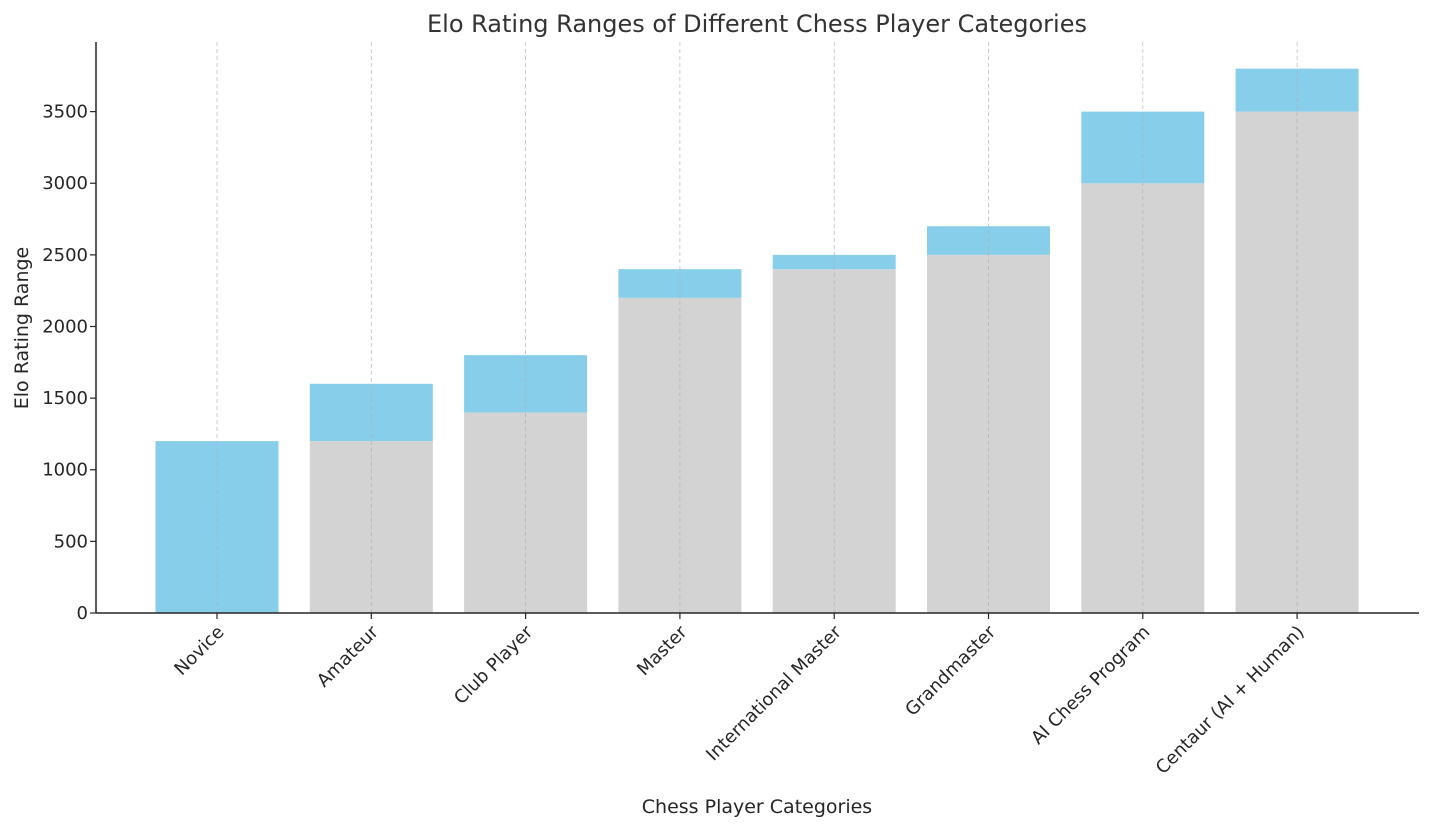 This screenshot has height=834, width=1430. What do you see at coordinates (65, 398) in the screenshot?
I see `y-tick-label: 1500` at bounding box center [65, 398].